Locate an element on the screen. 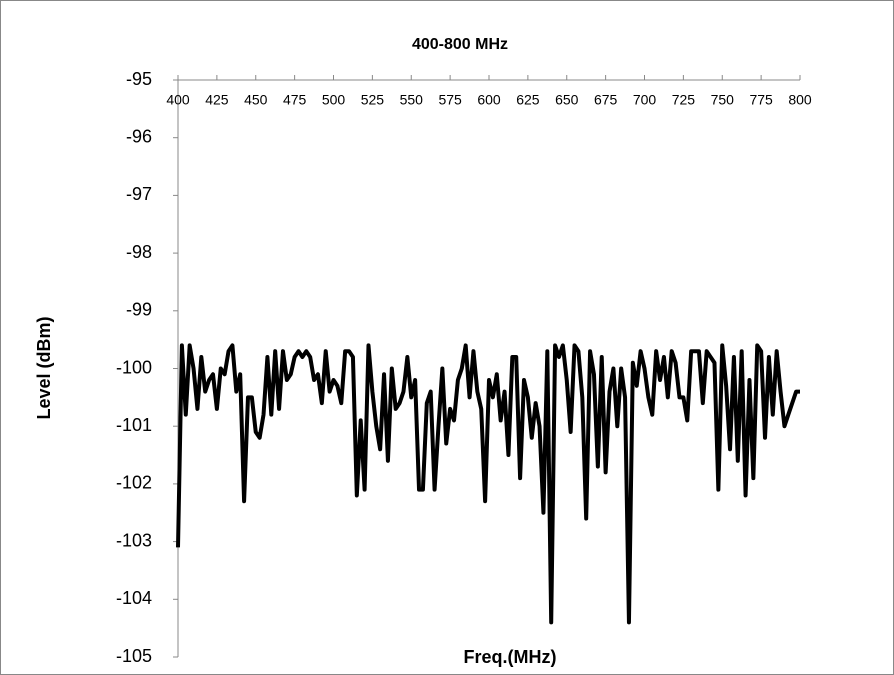 The width and height of the screenshot is (894, 675). x-tick-label: 625 is located at coordinates (528, 100).